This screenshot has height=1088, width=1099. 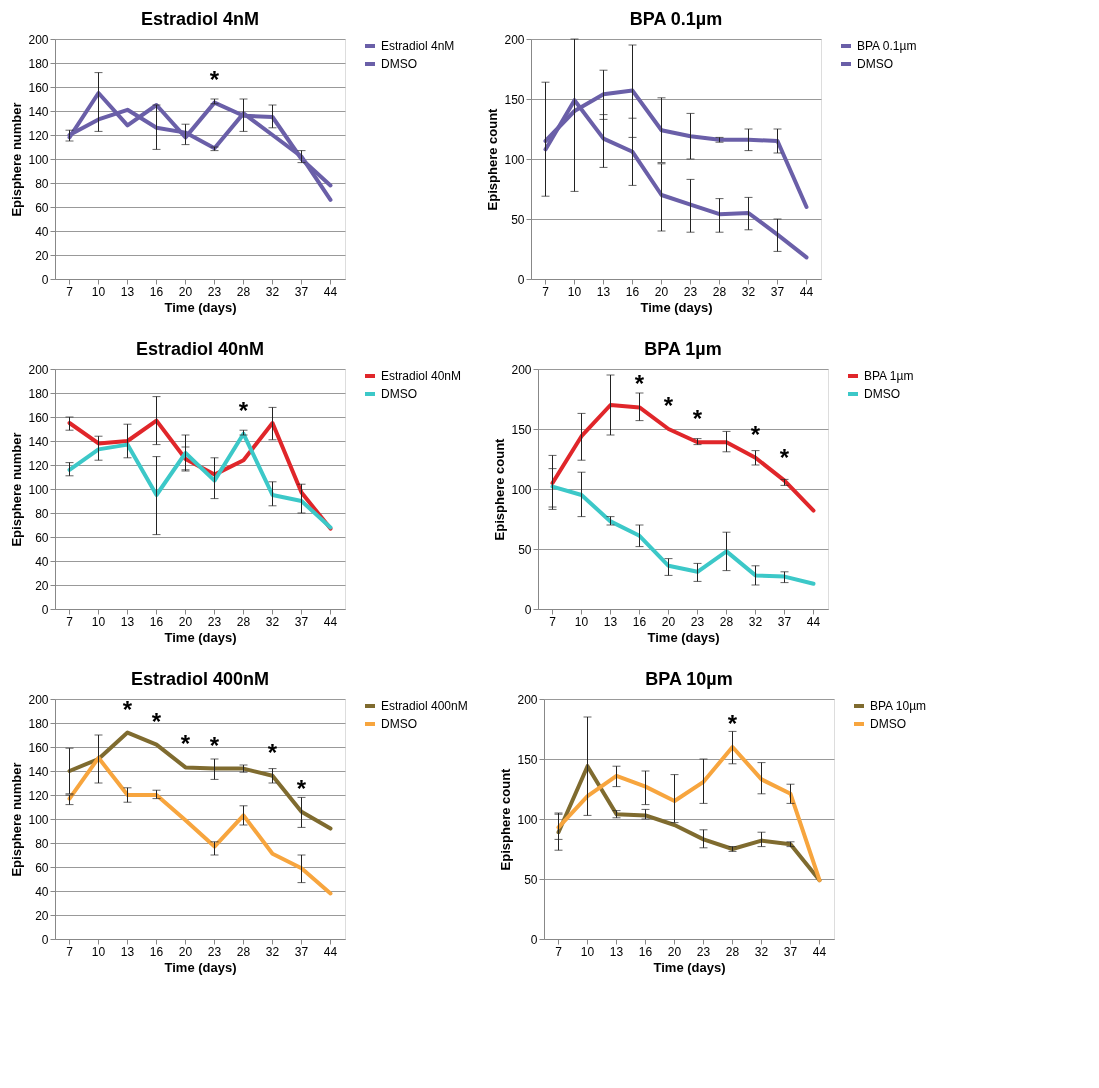 I want to click on legend-label: BPA 10µm, so click(x=898, y=706).